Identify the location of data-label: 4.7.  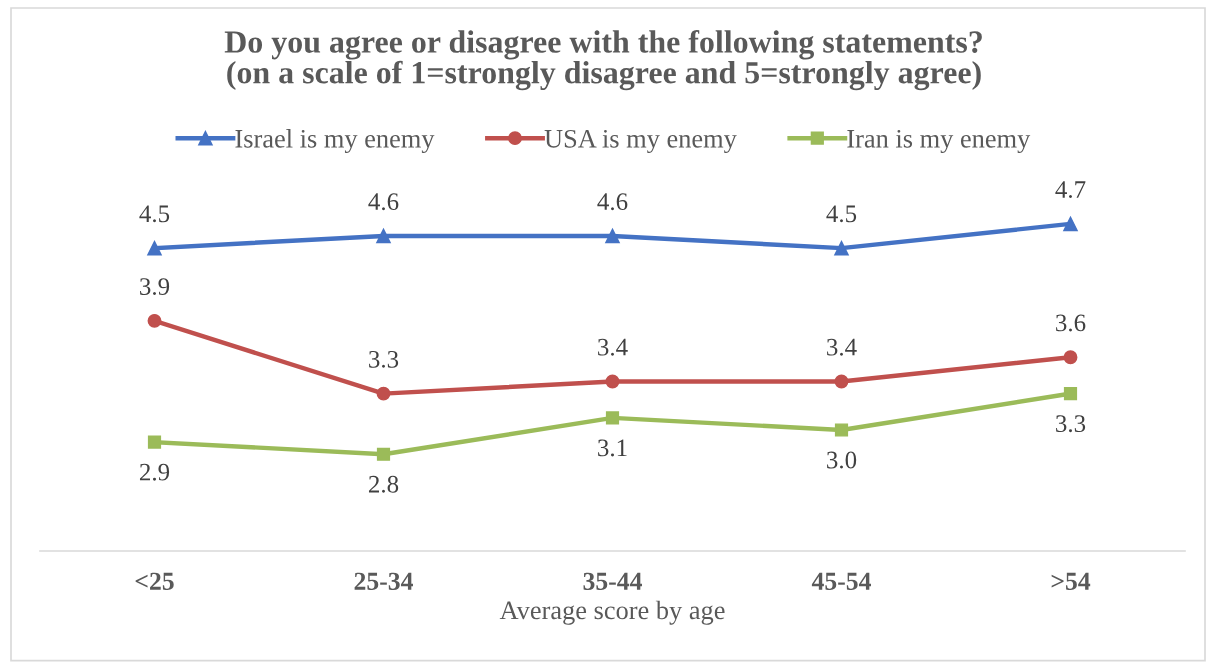
(1070, 190).